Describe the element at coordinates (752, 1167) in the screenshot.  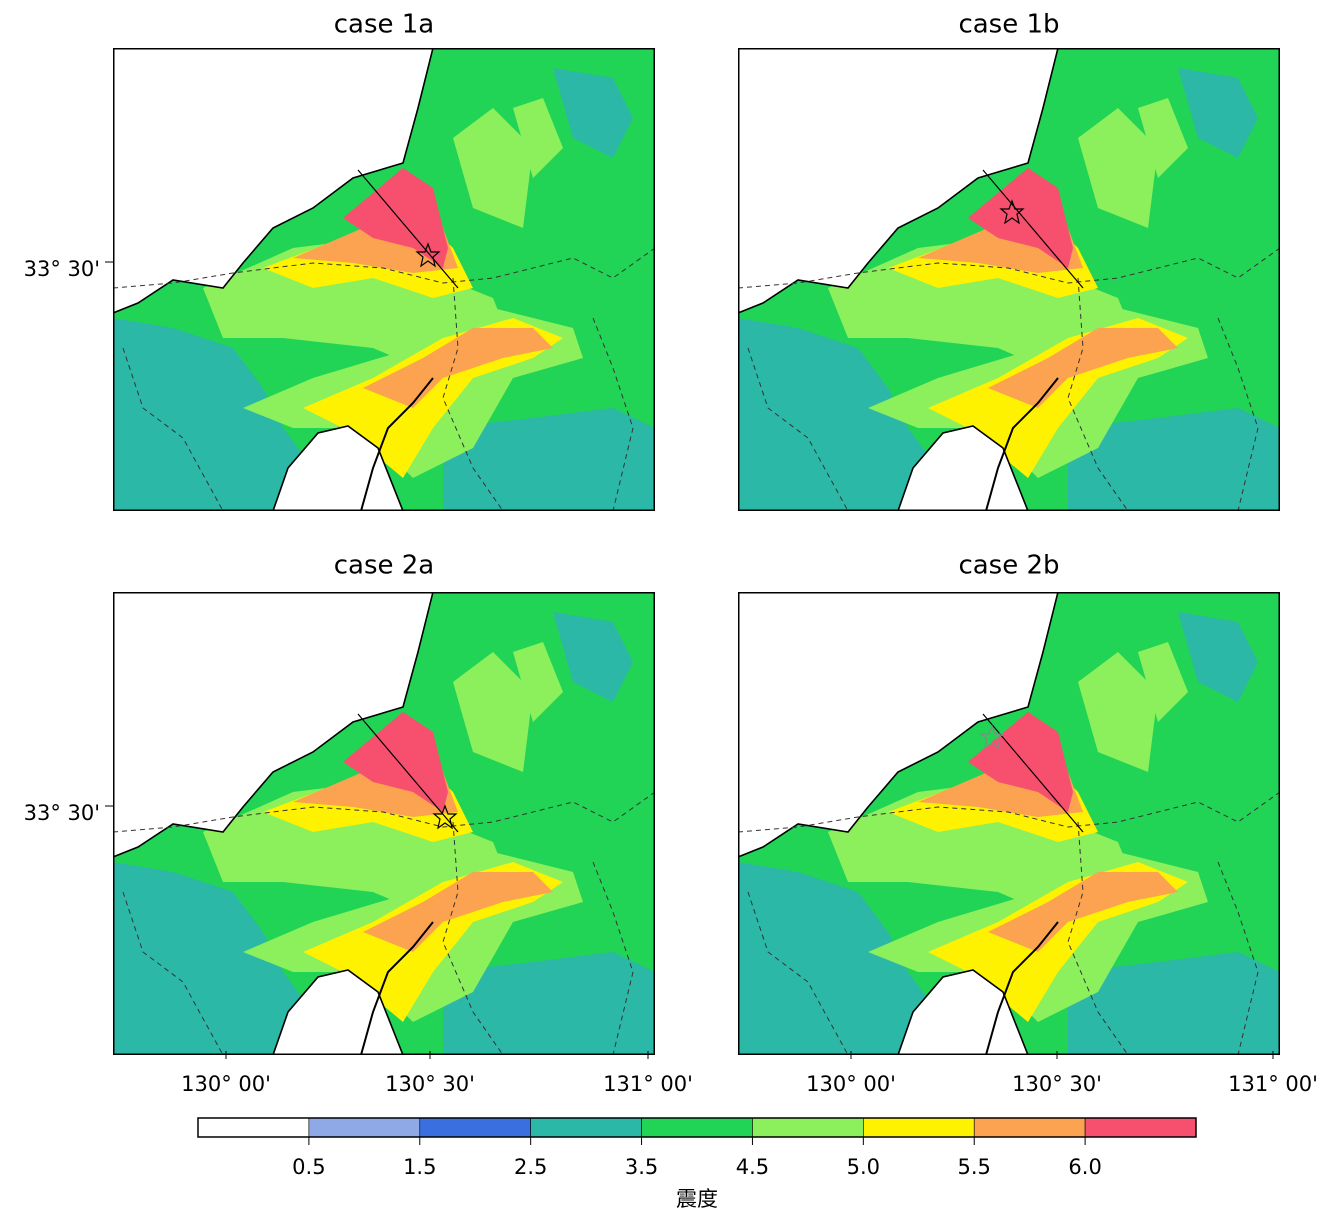
I see `colorbar-tick-label: 4.5` at that location.